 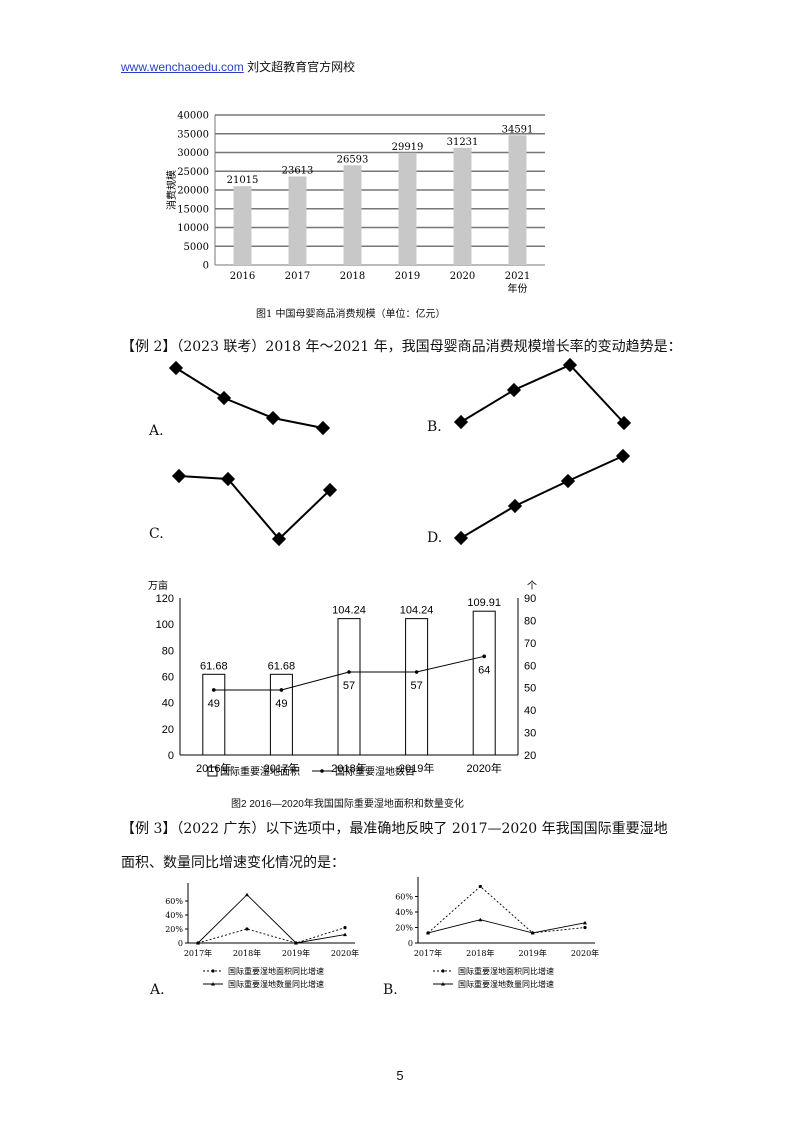 What do you see at coordinates (168, 651) in the screenshot?
I see `left-tick-label: 80` at bounding box center [168, 651].